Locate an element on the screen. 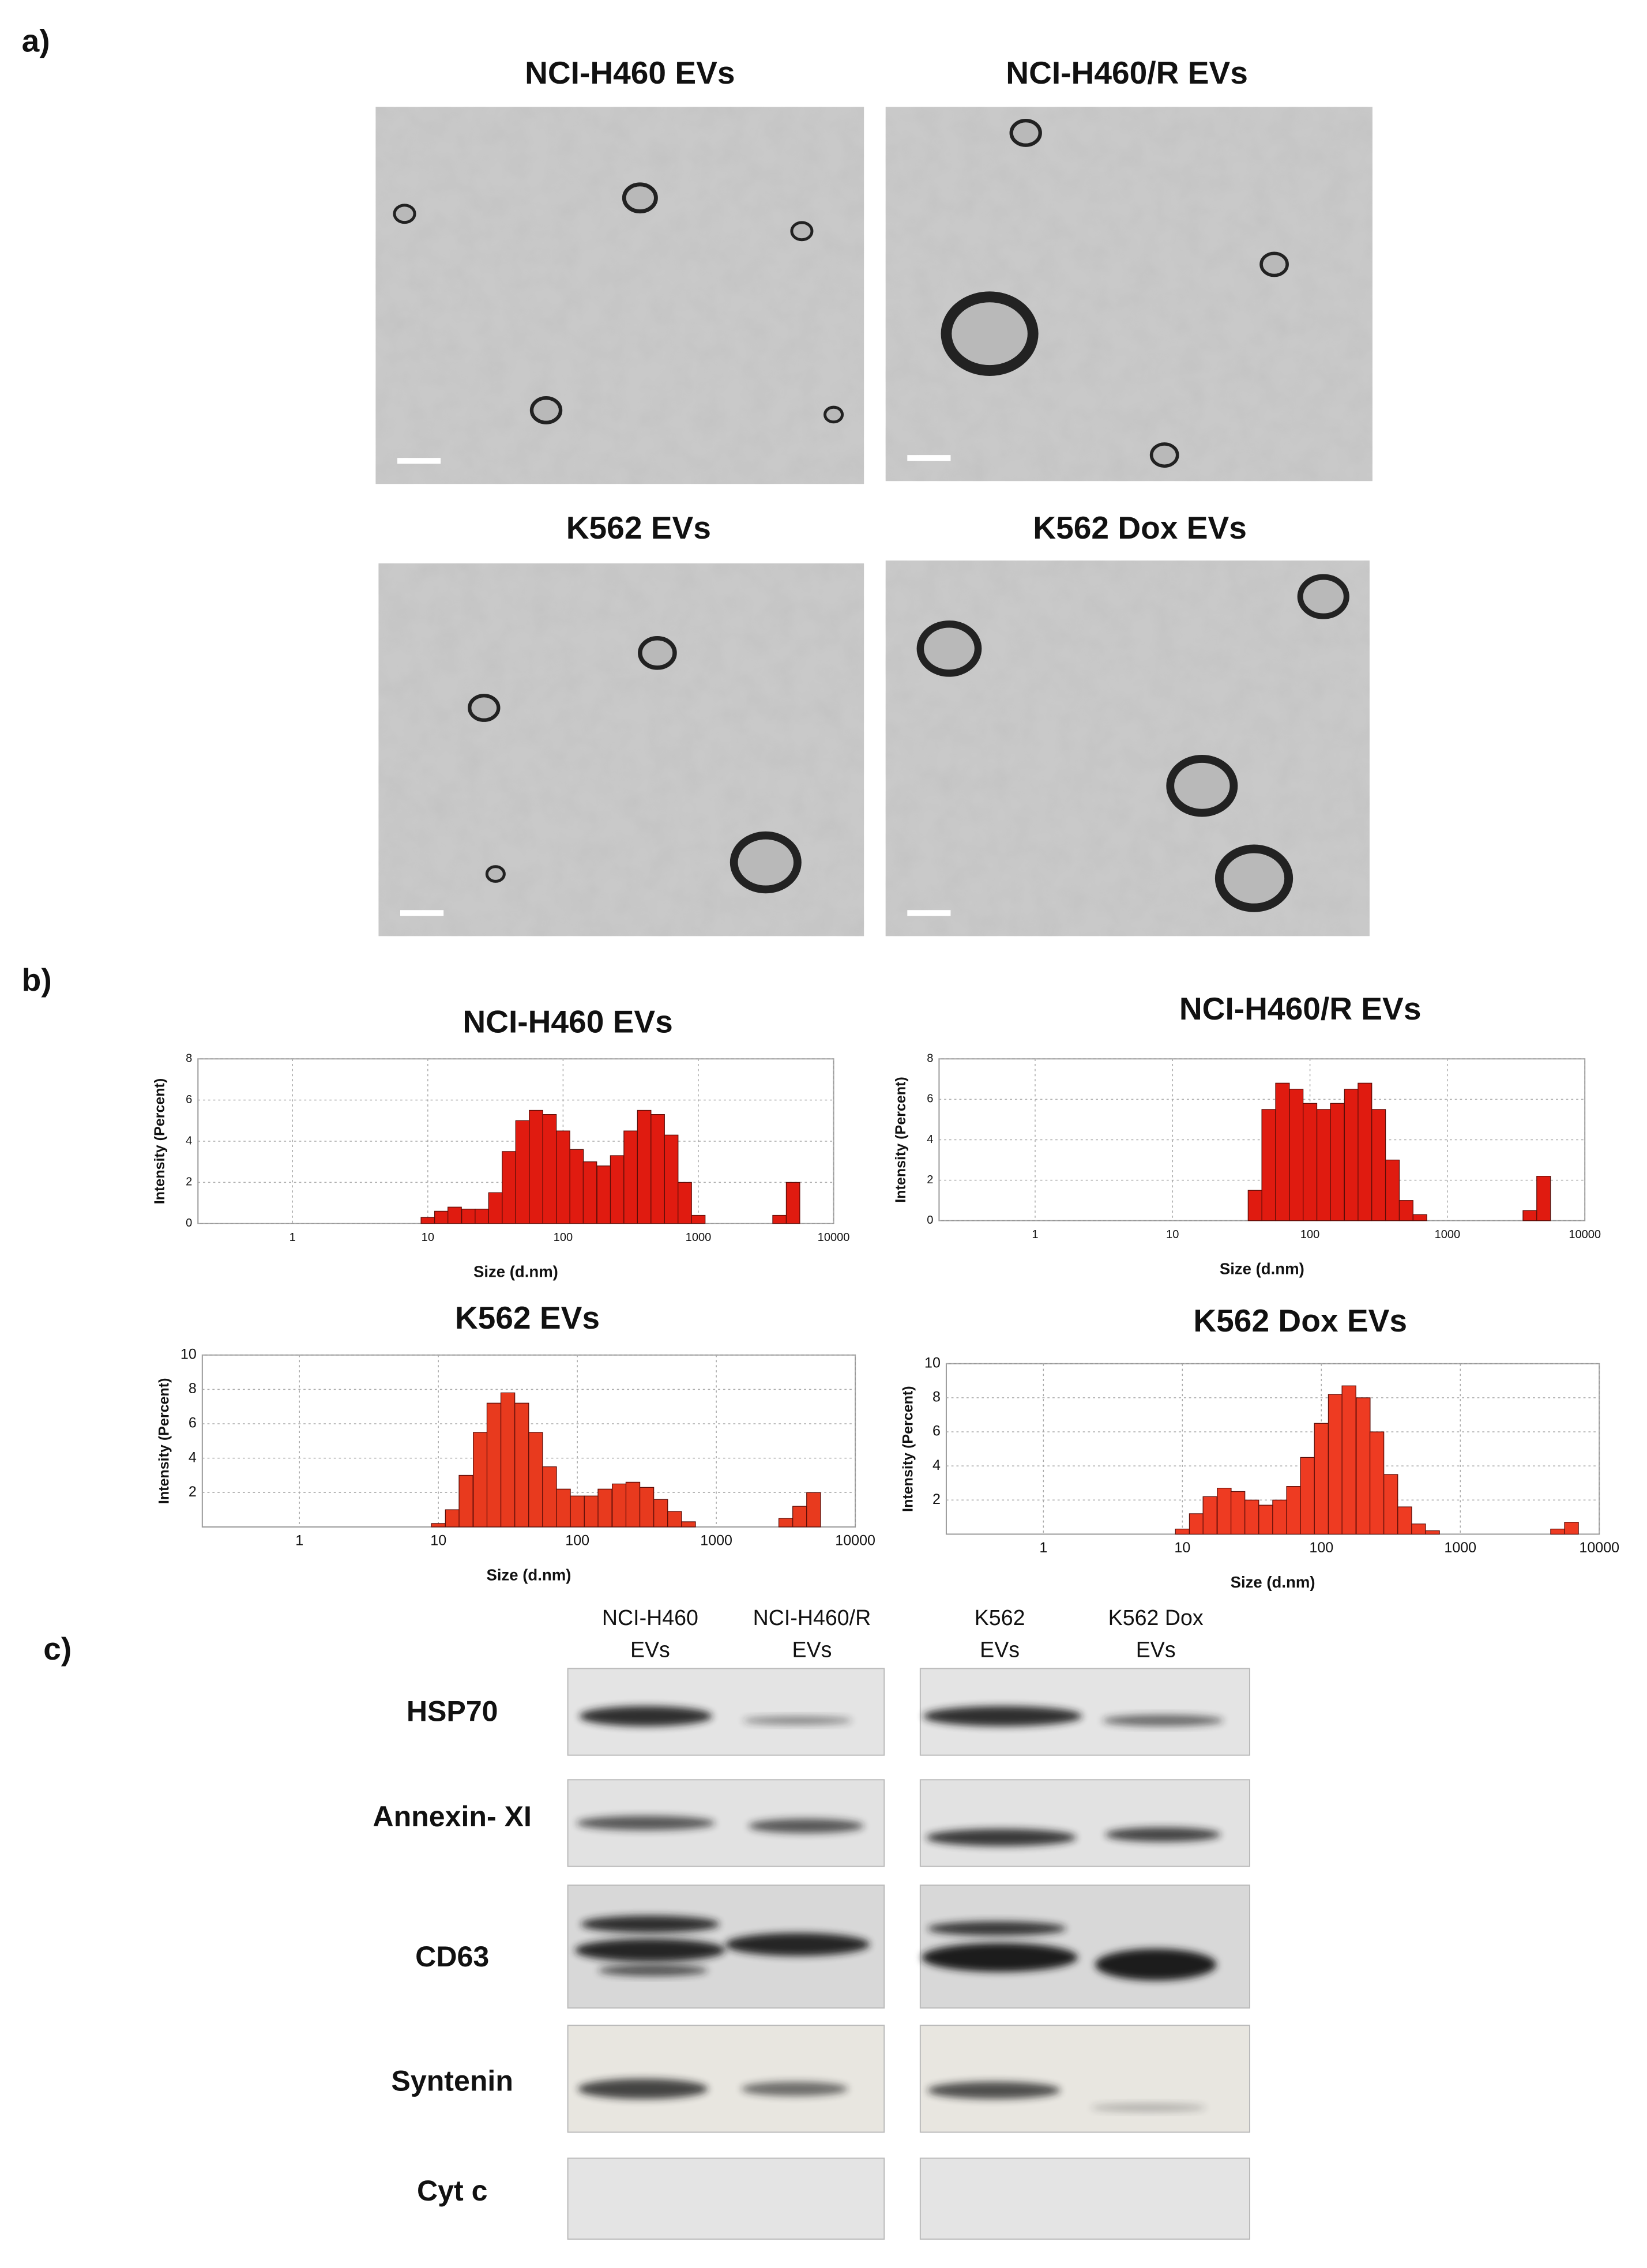 Image resolution: width=1647 pixels, height=2268 pixels. chart-title: NCI-H460/R EVs is located at coordinates (1300, 1009).